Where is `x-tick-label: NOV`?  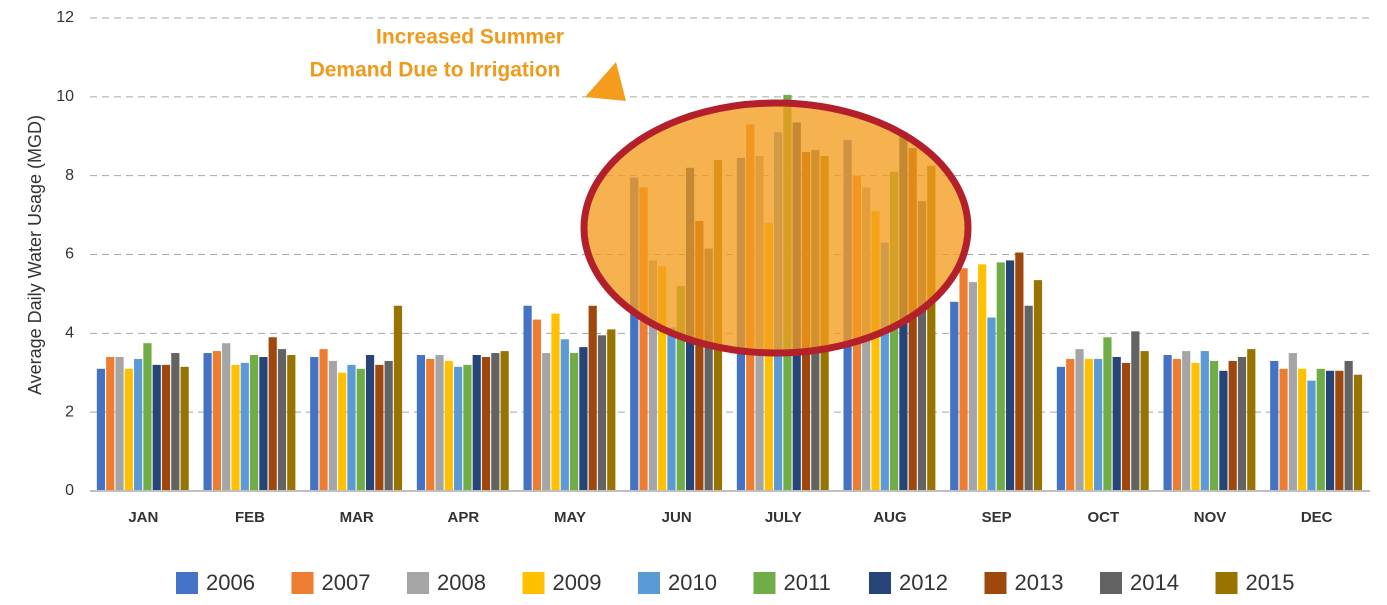 x-tick-label: NOV is located at coordinates (1210, 517).